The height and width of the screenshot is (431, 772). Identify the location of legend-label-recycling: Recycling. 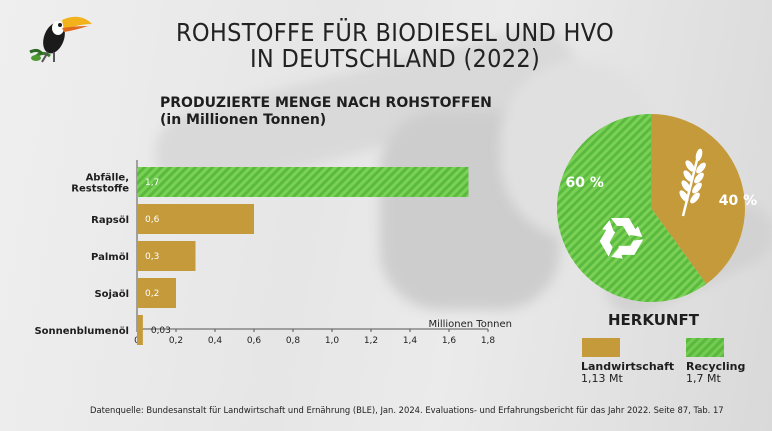
(716, 366).